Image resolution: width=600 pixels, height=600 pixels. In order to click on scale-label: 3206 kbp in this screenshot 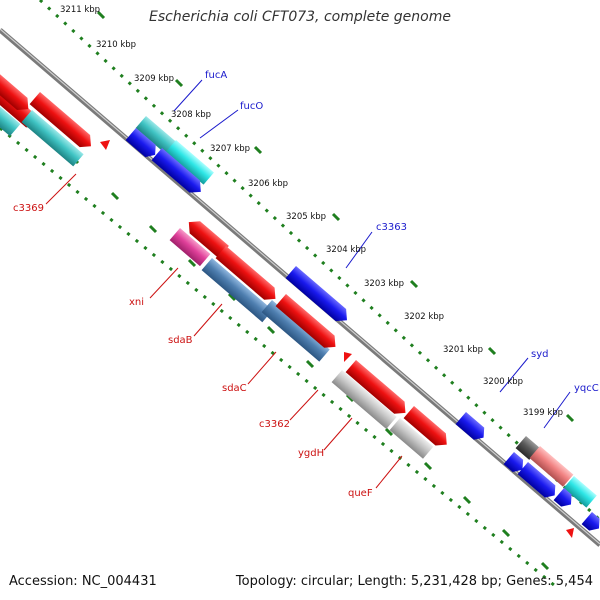, I will do `click(268, 184)`.